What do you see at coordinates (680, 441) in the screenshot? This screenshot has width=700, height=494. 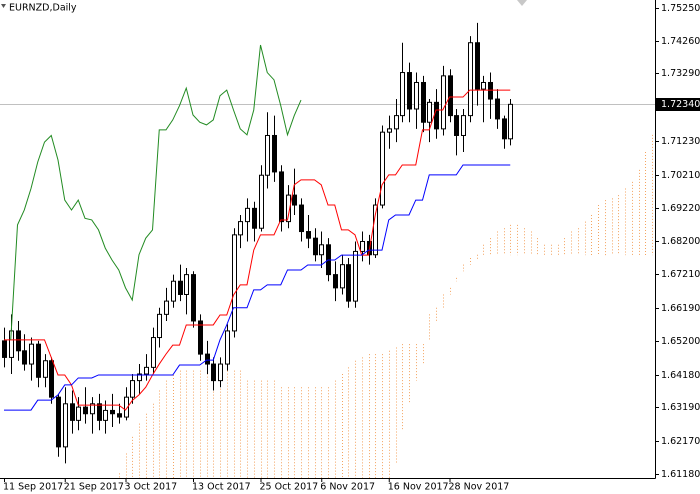 I see `y-tick-label: 1.62170` at bounding box center [680, 441].